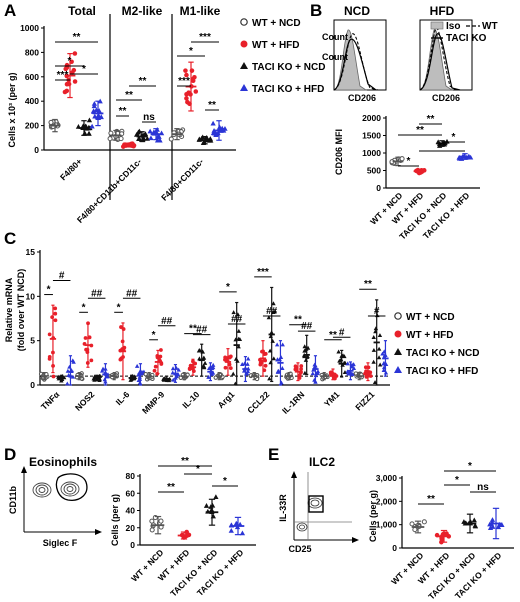  Describe the element at coordinates (332, 399) in the screenshot. I see `panel-c-category-8: YM1` at that location.